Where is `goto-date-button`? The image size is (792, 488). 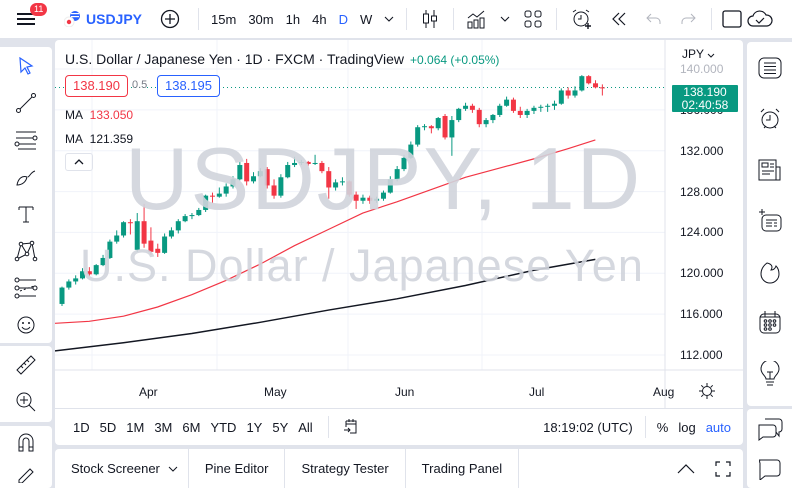
goto-date-button is located at coordinates (351, 427).